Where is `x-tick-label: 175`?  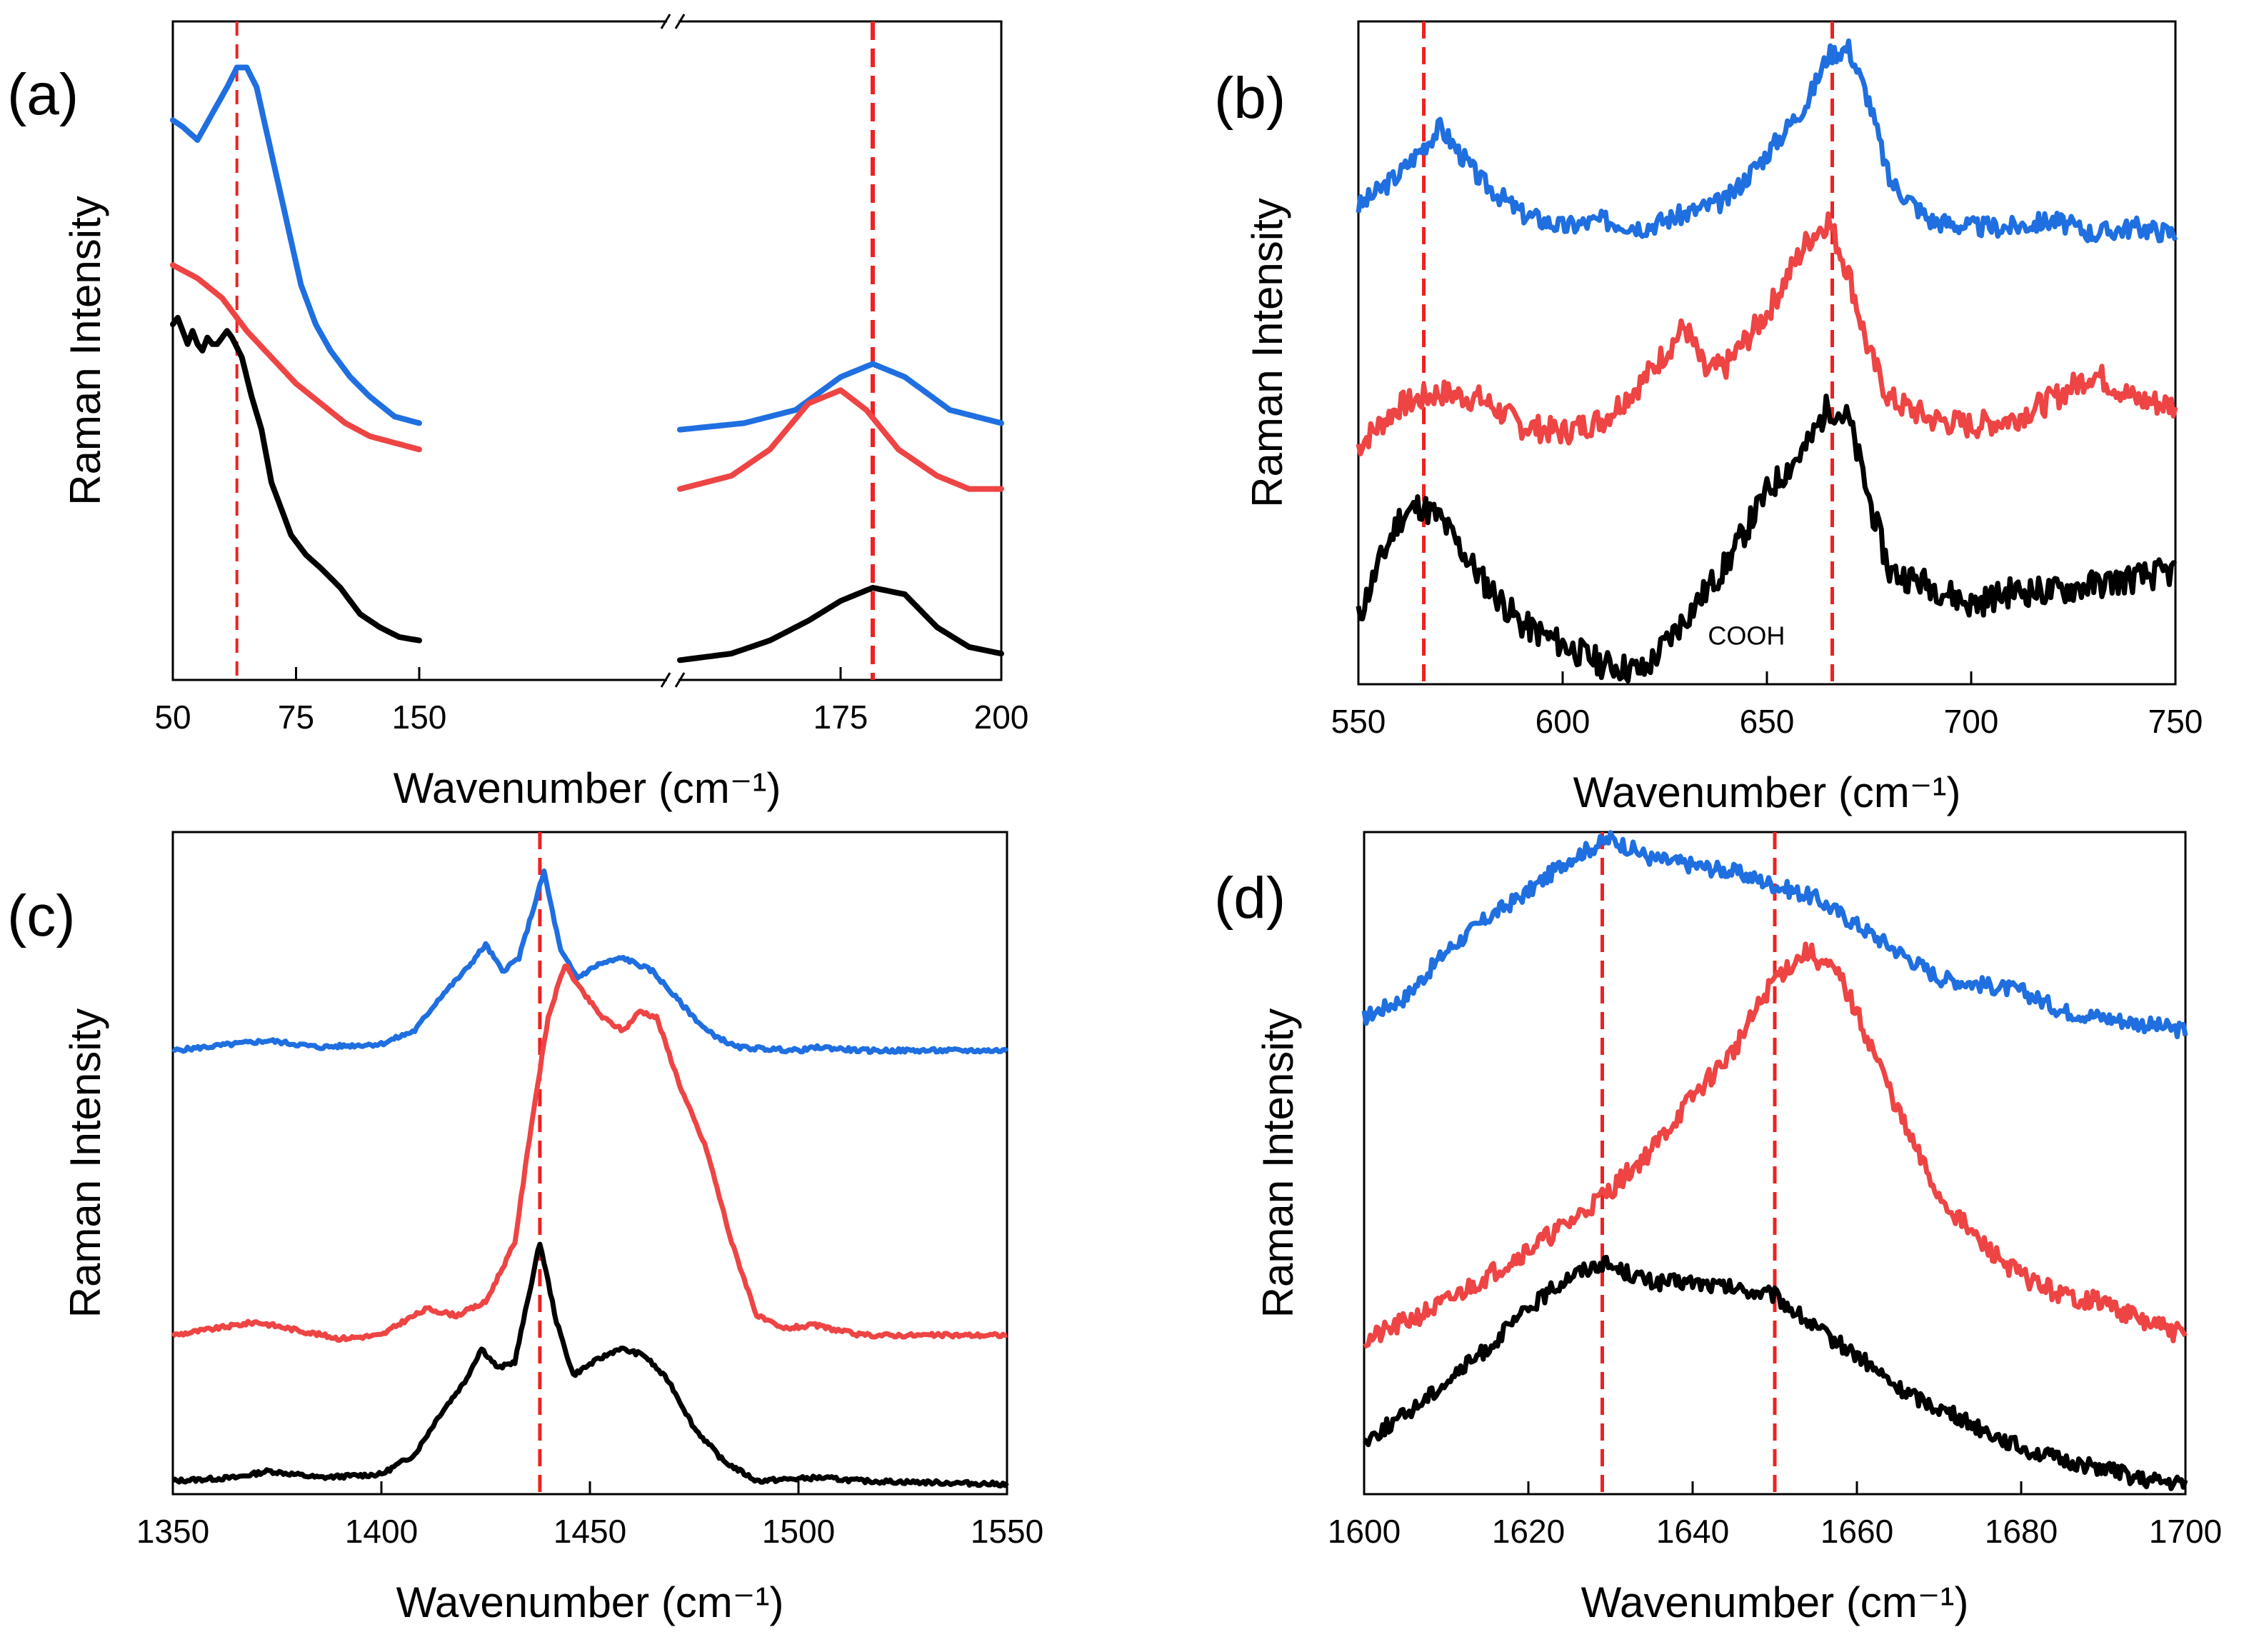
x-tick-label: 175 is located at coordinates (840, 717).